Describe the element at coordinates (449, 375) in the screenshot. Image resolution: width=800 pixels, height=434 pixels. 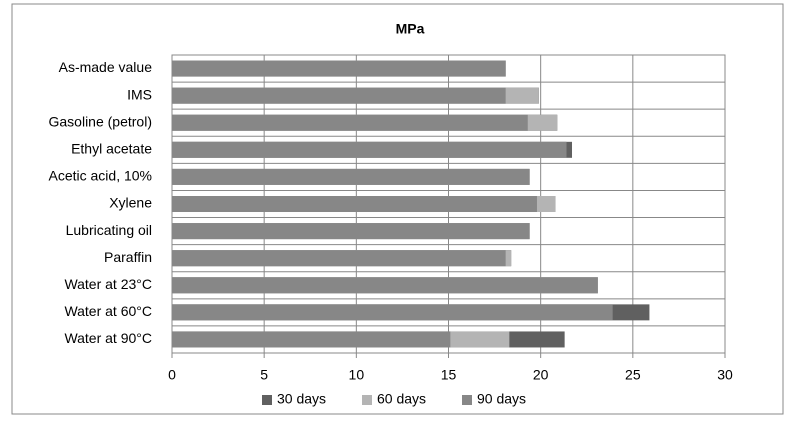
I see `x-tick-label: 15` at that location.